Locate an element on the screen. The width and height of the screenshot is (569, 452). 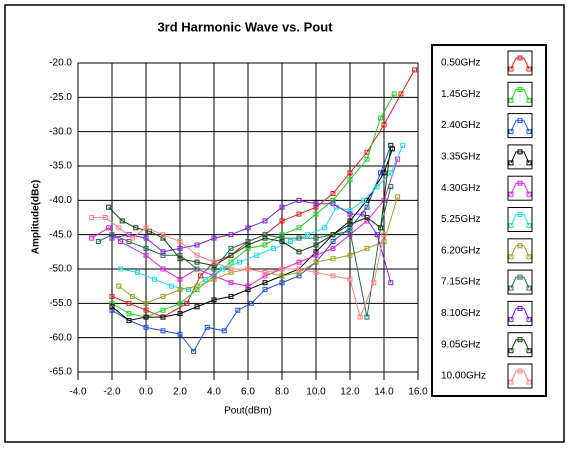
y-tick-label: -60.0 is located at coordinates (60, 337).